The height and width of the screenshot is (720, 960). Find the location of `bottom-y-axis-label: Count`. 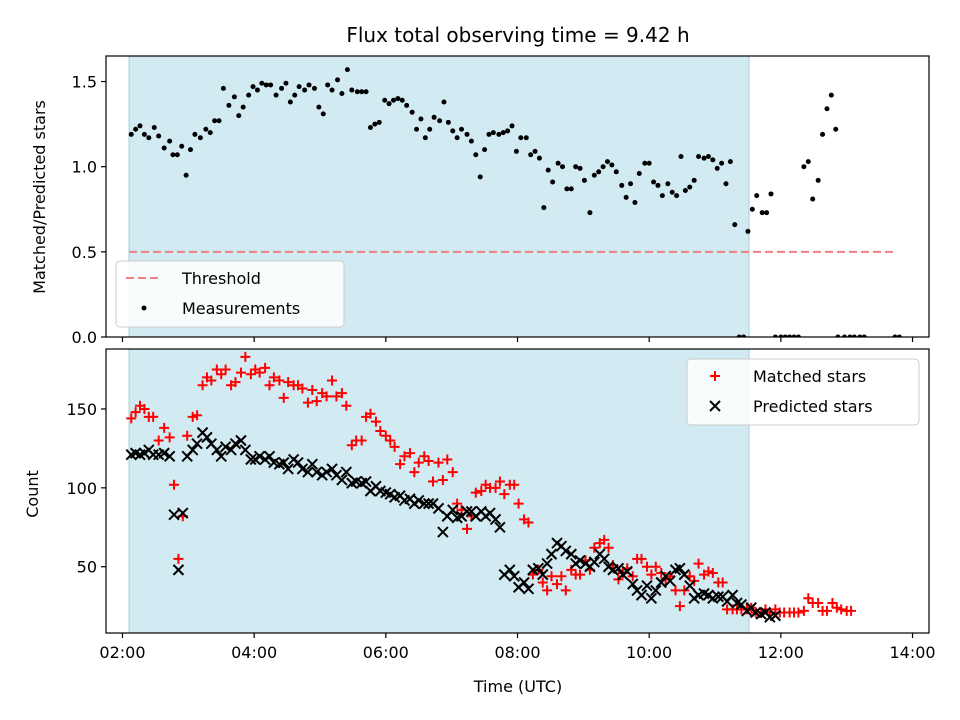

bottom-y-axis-label: Count is located at coordinates (32, 494).